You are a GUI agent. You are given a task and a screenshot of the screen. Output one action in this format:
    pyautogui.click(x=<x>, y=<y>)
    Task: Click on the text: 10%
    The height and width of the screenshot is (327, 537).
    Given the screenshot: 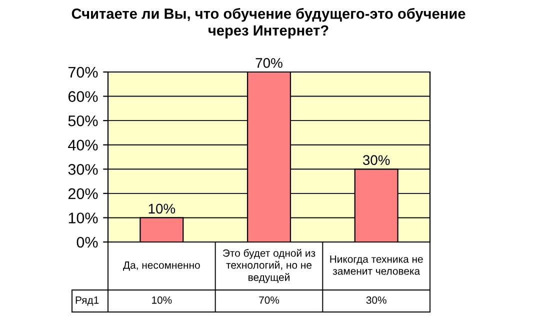 What is the action you would take?
    pyautogui.click(x=162, y=209)
    